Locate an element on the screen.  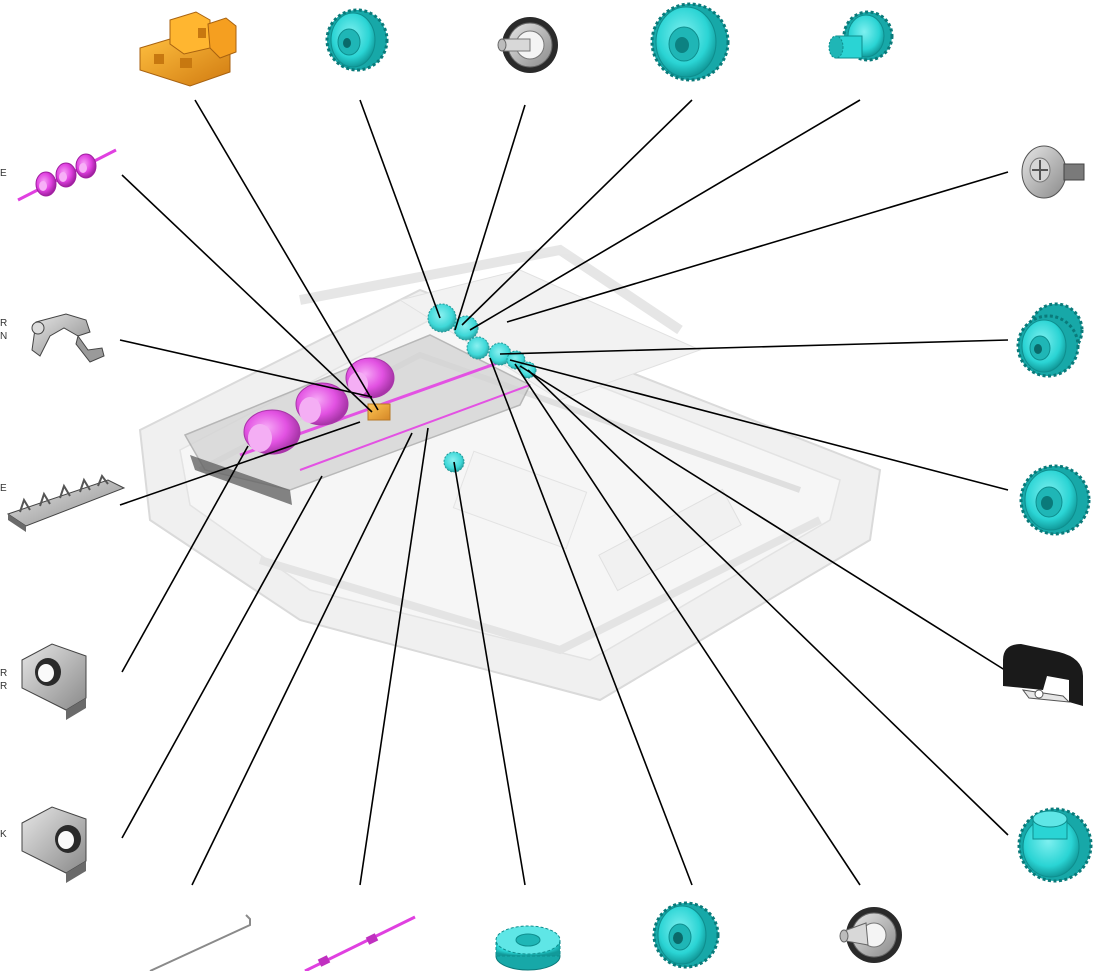
leader-double-gear is located at coordinates (754, 347).